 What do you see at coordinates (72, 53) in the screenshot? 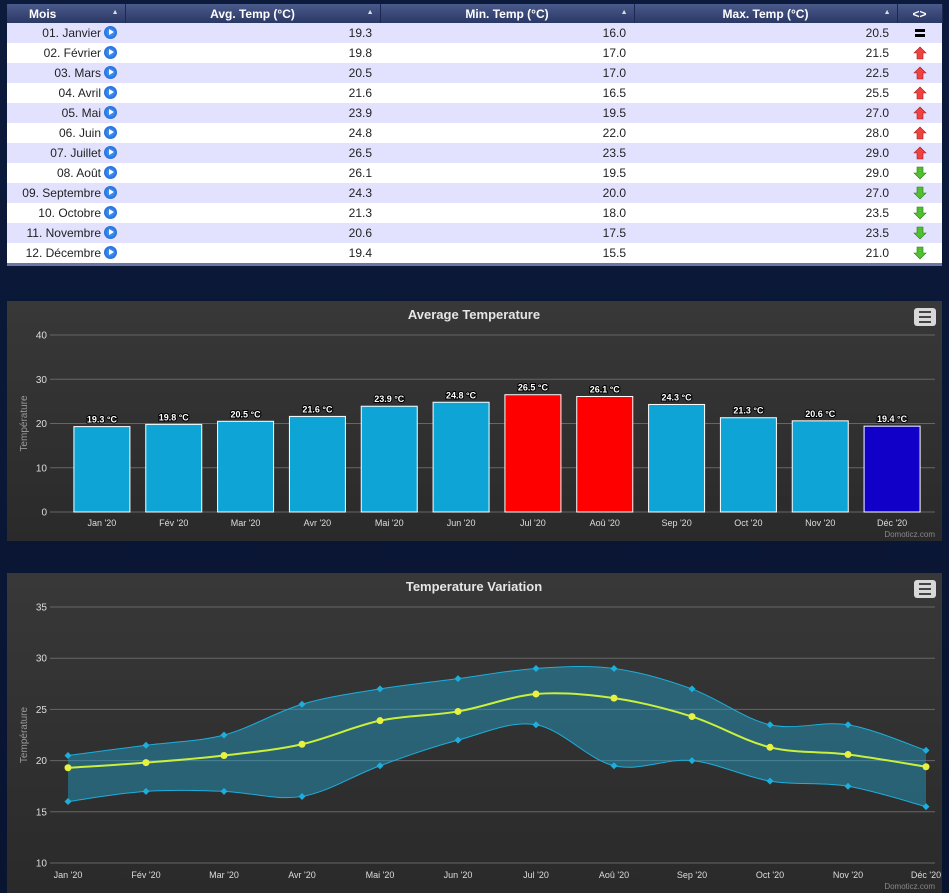
I see `month-label: 02. Février` at bounding box center [72, 53].